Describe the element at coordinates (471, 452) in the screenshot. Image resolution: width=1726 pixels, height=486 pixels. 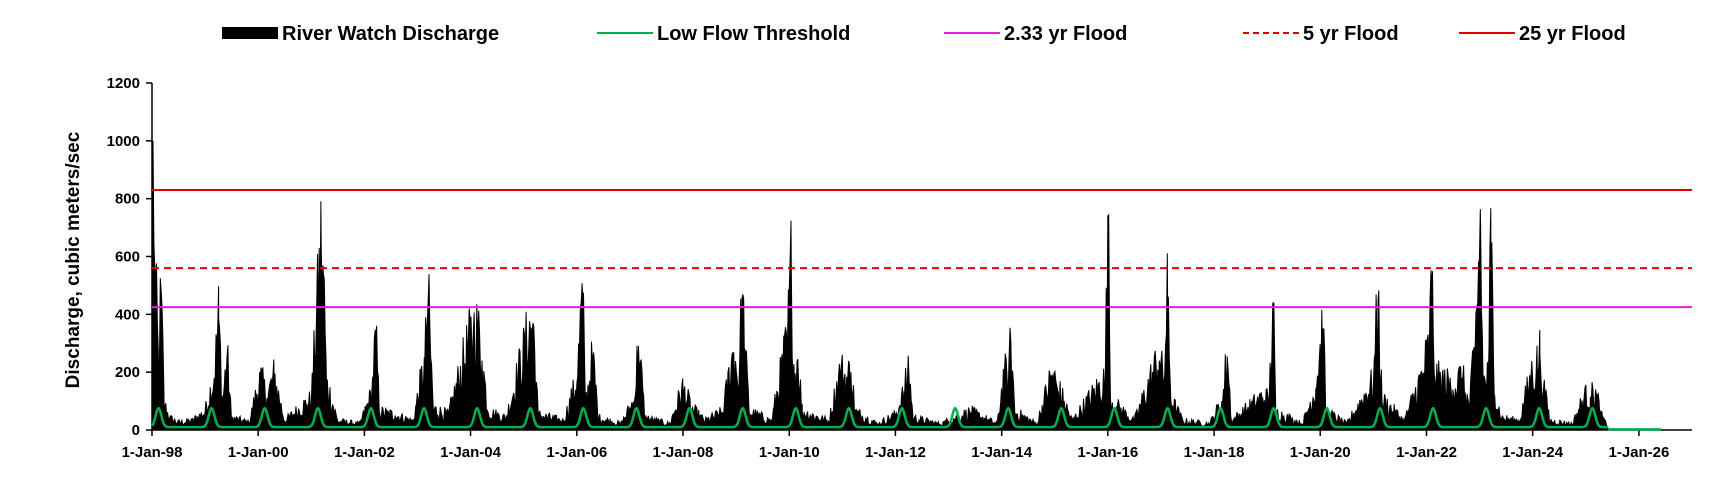
I see `x-tick-label: 1-Jan-04` at that location.